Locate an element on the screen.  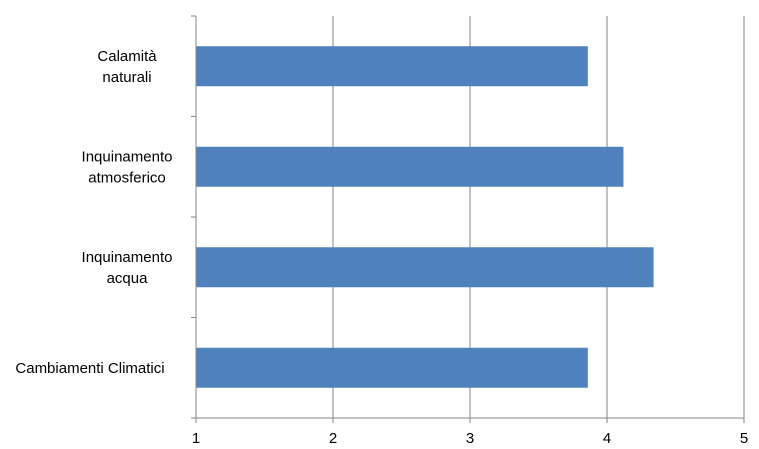
x-tick-label: 5 is located at coordinates (744, 438).